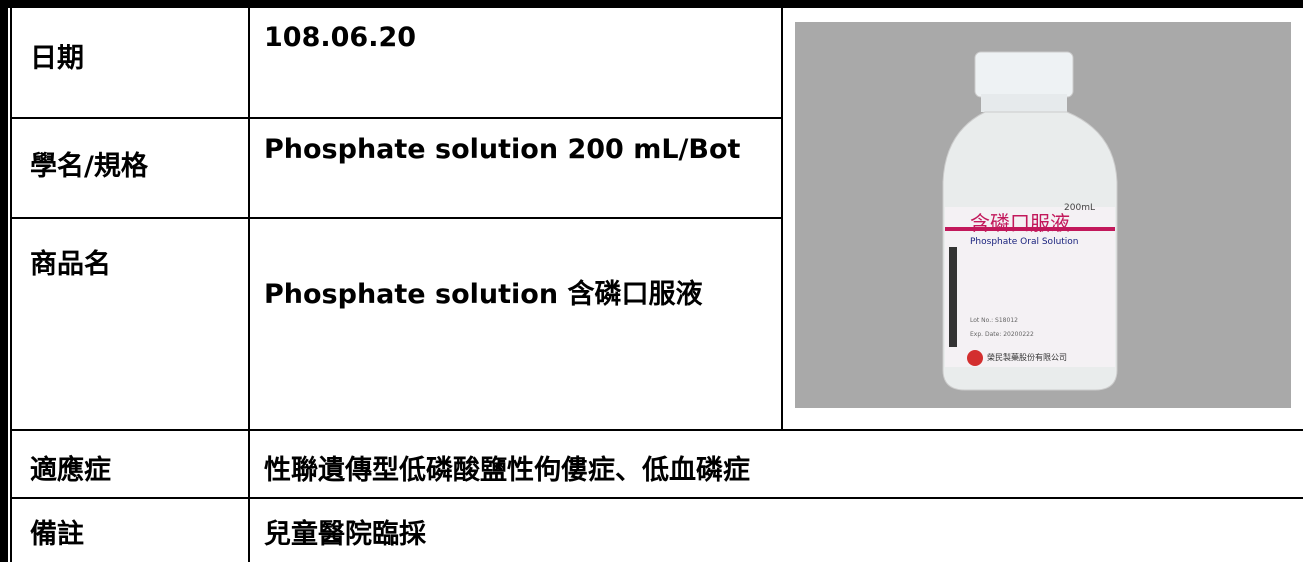  What do you see at coordinates (340, 37) in the screenshot?
I see `value: 108.06.20` at bounding box center [340, 37].